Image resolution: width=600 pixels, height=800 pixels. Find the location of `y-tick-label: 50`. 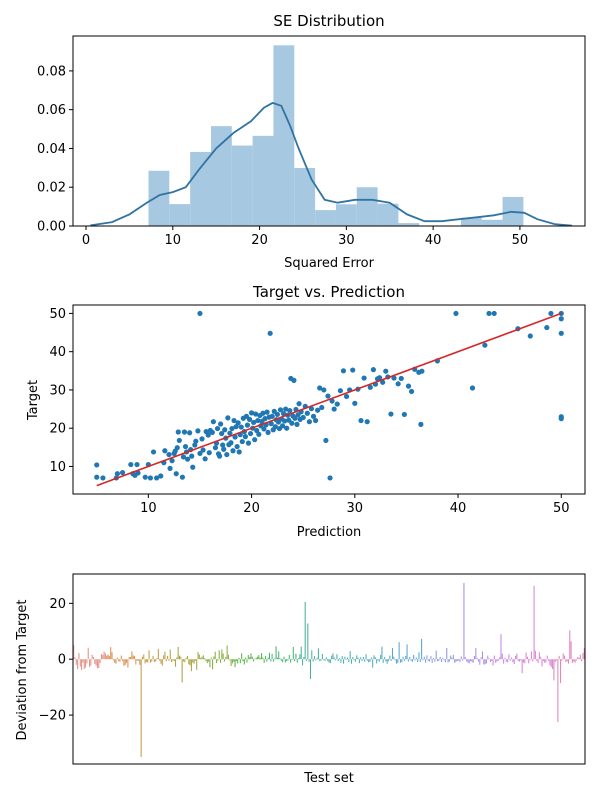

y-tick-label: 50 is located at coordinates (57, 314).